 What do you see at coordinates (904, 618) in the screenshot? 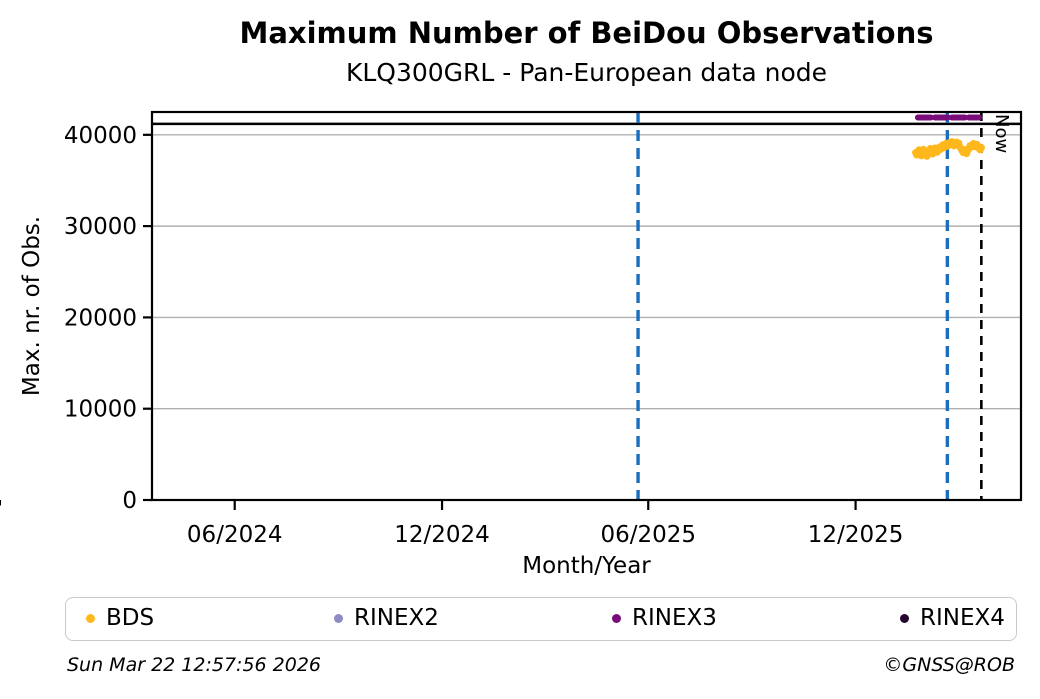
I see `legend-marker-rinex4` at bounding box center [904, 618].